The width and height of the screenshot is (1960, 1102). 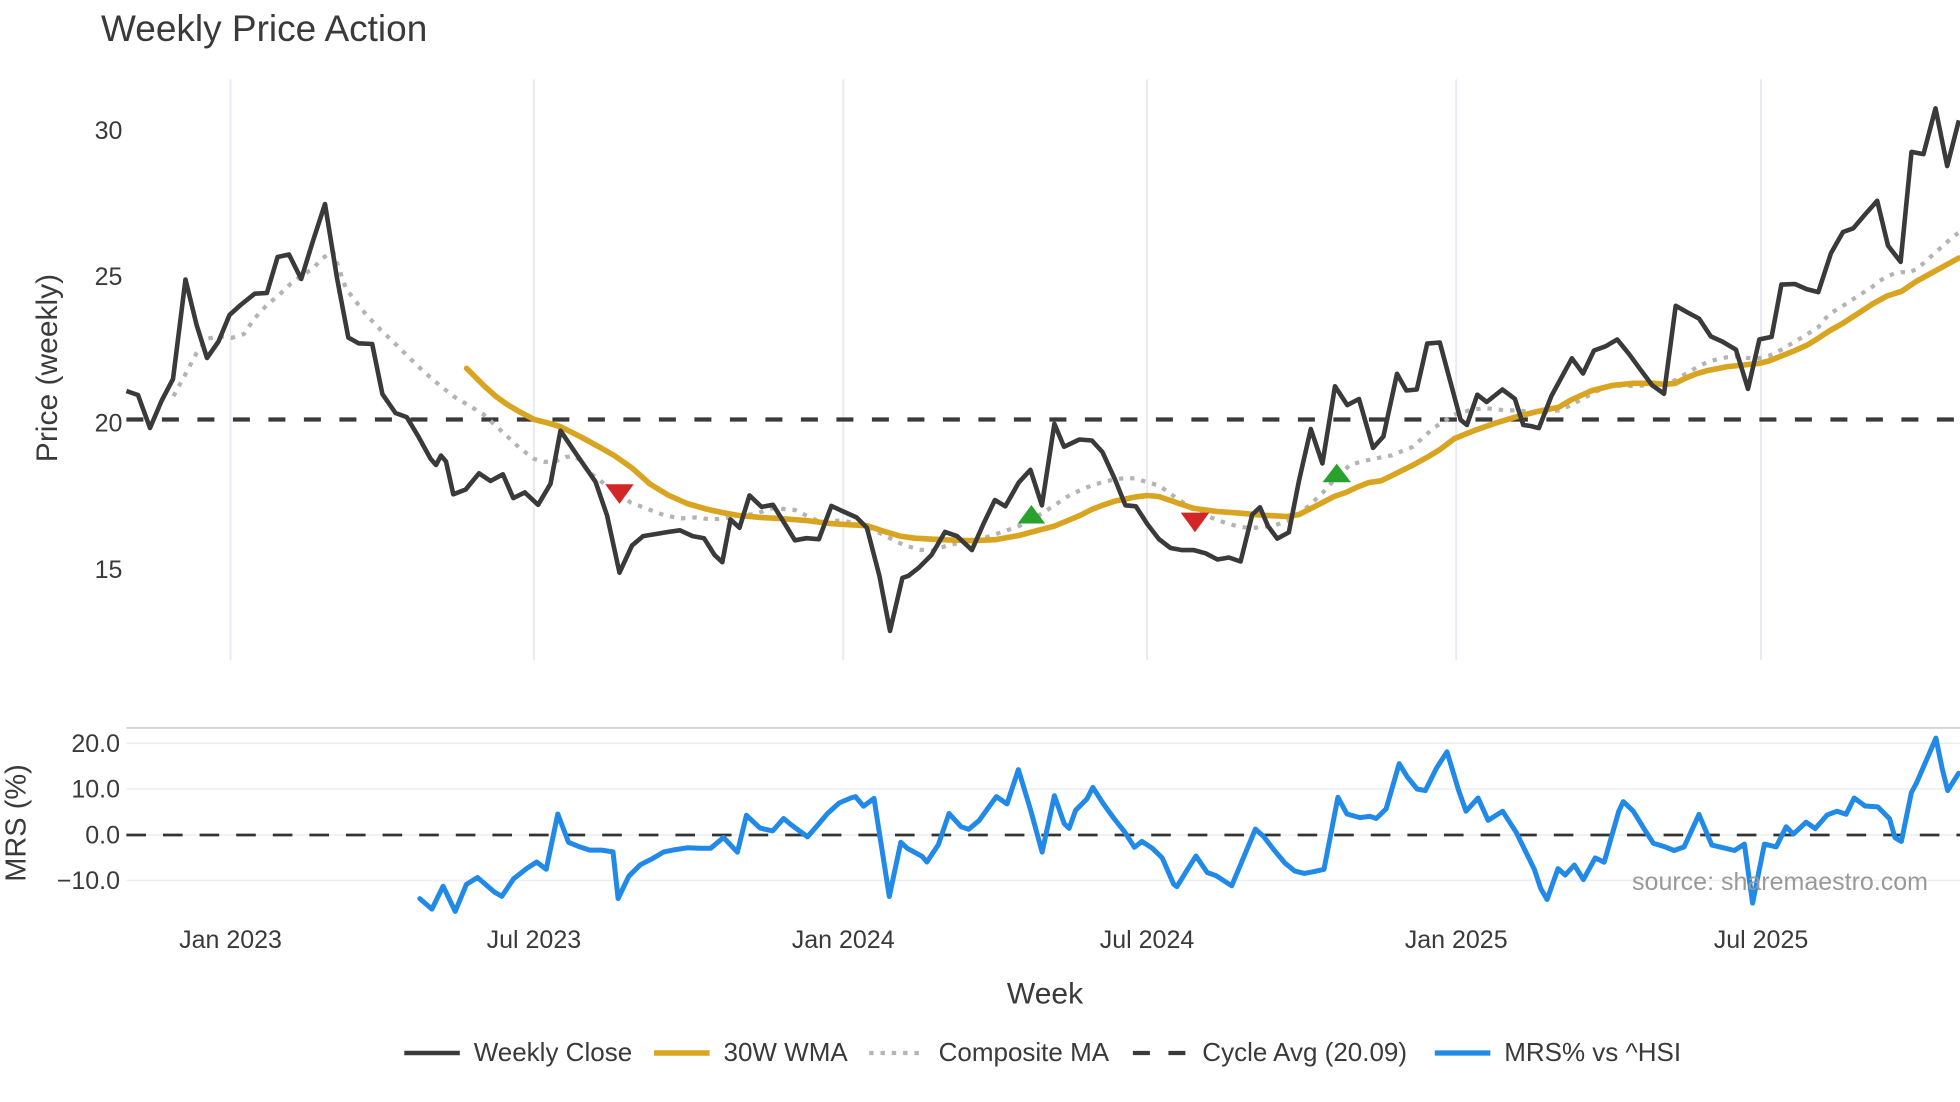 What do you see at coordinates (109, 570) in the screenshot?
I see `svg-text: 15` at bounding box center [109, 570].